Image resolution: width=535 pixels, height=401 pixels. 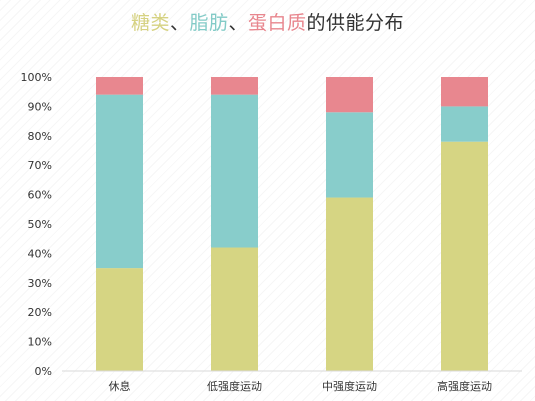 I want to click on x-axis: 休息 低强度运动 中强度运动 高强度运动, so click(x=292, y=381).